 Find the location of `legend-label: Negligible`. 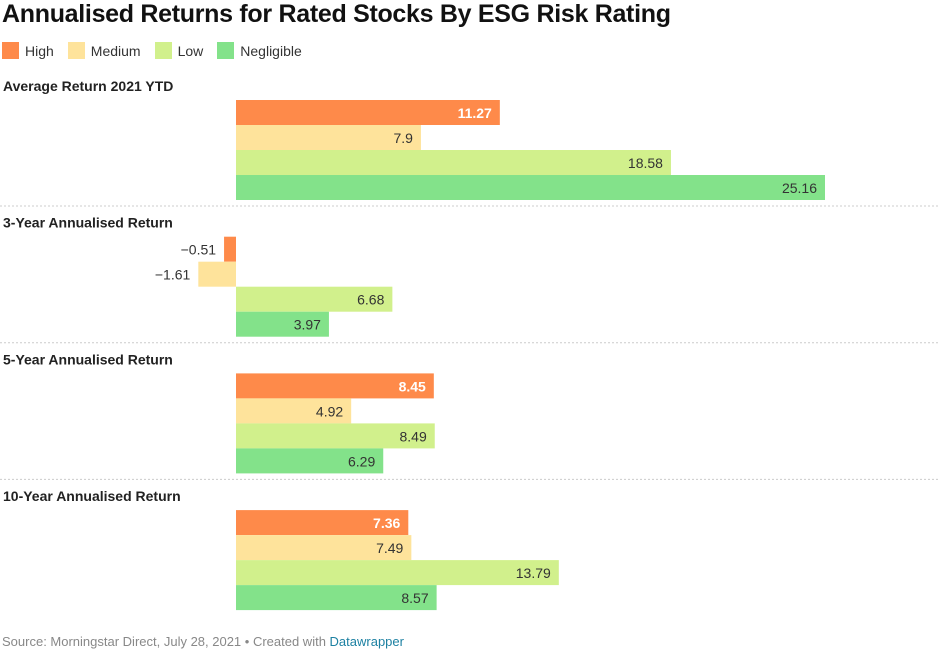

legend-label: Negligible is located at coordinates (271, 50).